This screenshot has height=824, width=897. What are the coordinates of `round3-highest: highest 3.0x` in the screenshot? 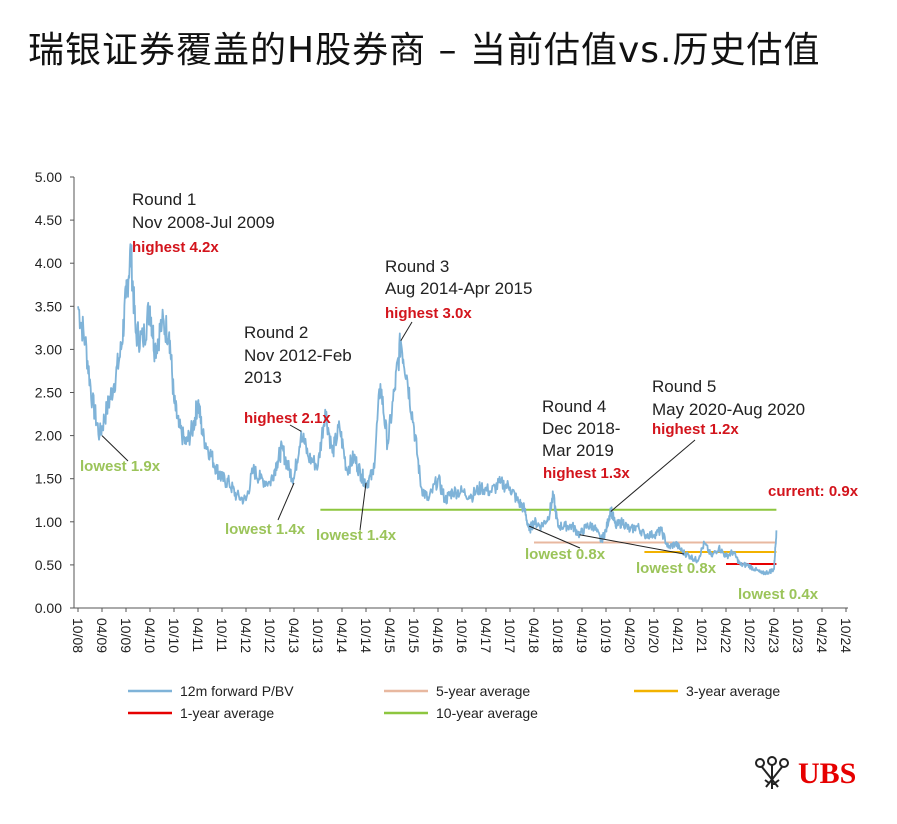 It's located at (428, 313).